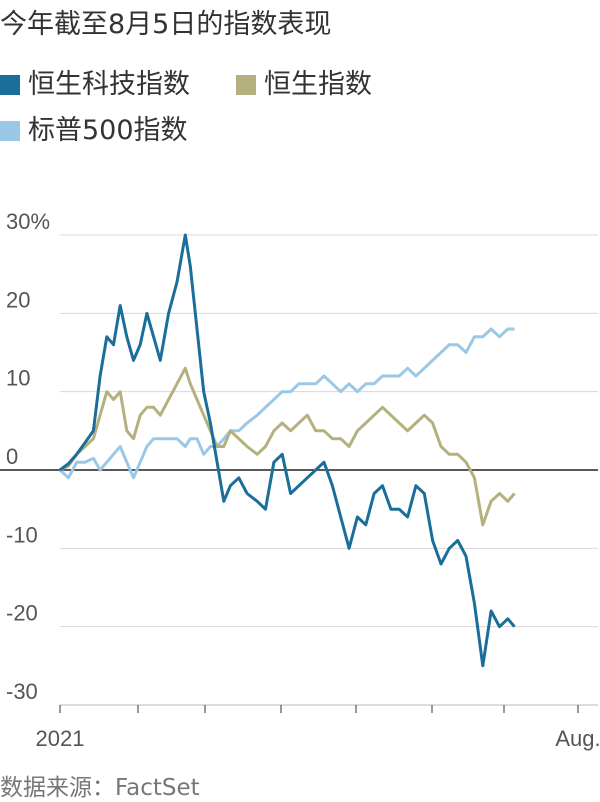 The width and height of the screenshot is (600, 802). Describe the element at coordinates (166, 24) in the screenshot. I see `chart-title: 今年截至8月5日的指数表现` at that location.